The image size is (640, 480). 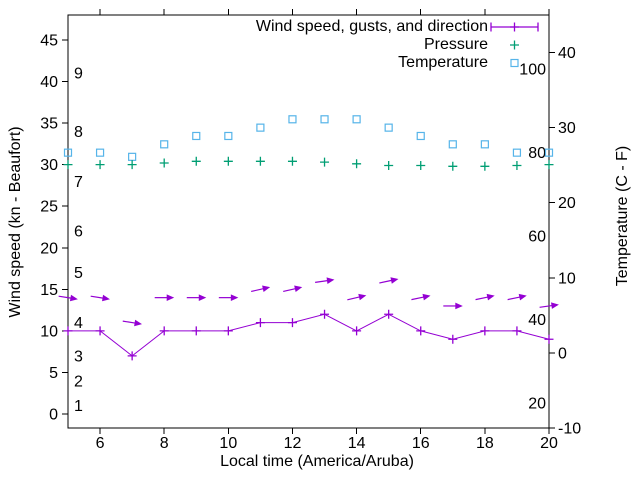 What do you see at coordinates (15, 222) in the screenshot?
I see `y-axis-title: Wind speed (kn - Beaufort)` at bounding box center [15, 222].